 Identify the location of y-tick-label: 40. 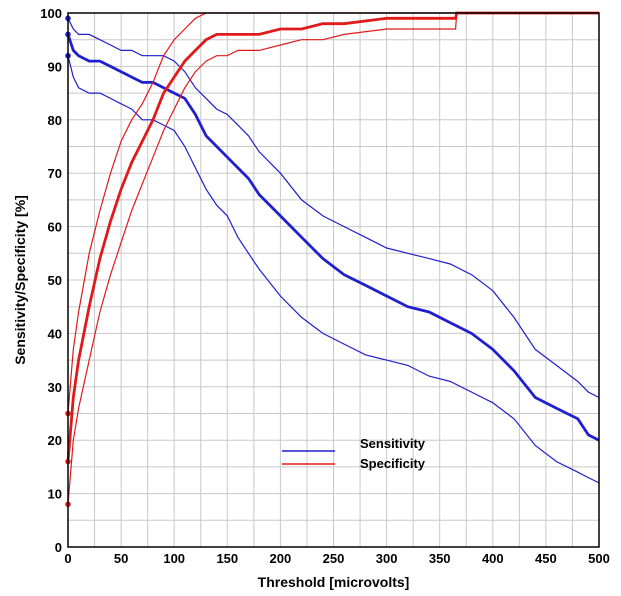
(55, 333).